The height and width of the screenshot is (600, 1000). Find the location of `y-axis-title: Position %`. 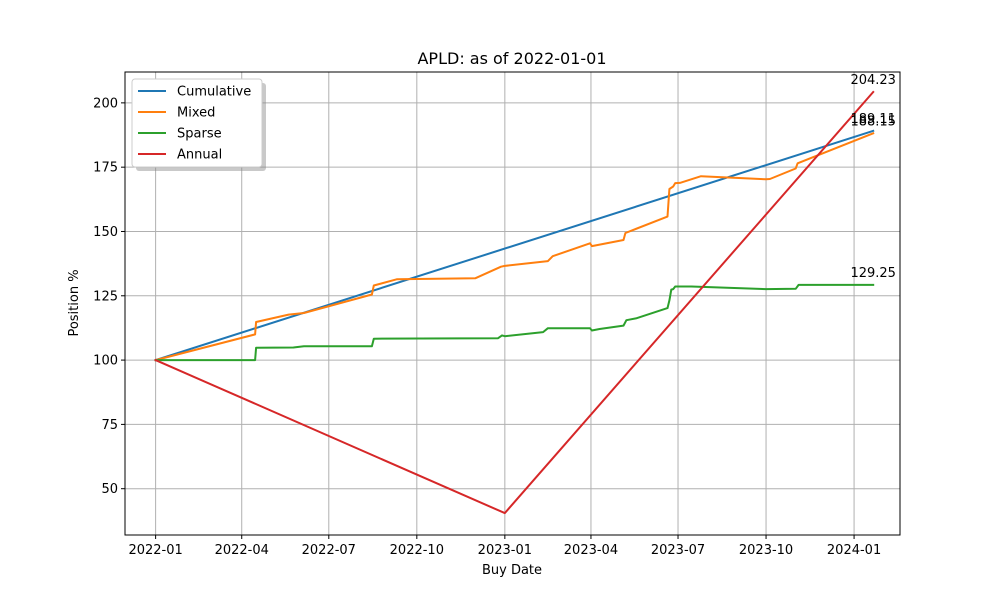

y-axis-title: Position % is located at coordinates (74, 302).